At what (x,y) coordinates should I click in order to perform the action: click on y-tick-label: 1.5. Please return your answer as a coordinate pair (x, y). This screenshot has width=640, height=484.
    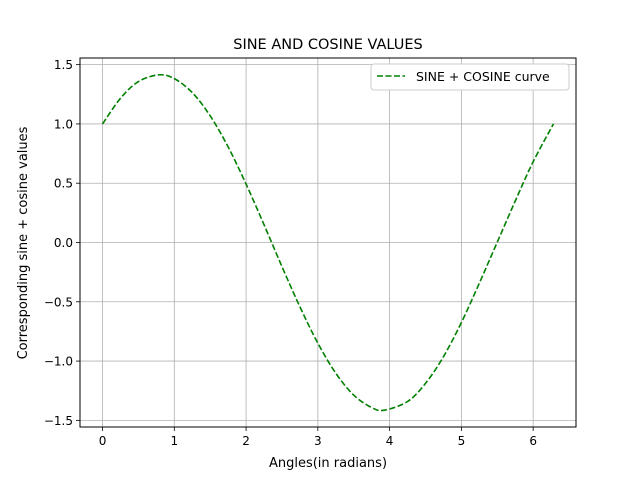
    Looking at the image, I should click on (63, 65).